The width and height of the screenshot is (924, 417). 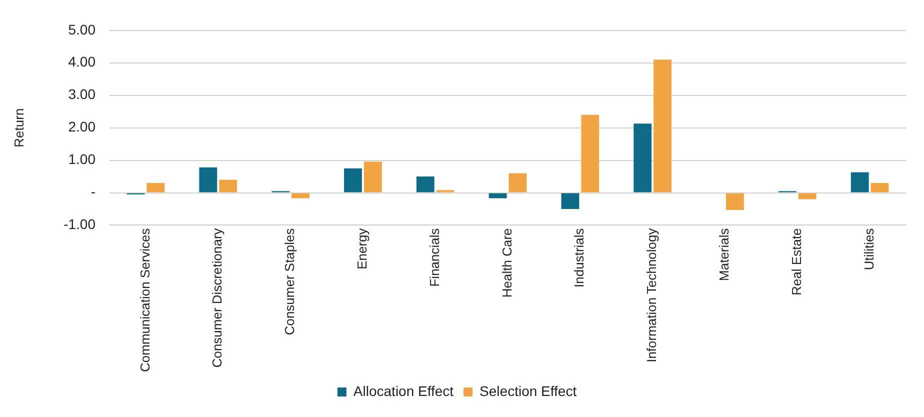 What do you see at coordinates (82, 126) in the screenshot?
I see `y-tick-label: 2.00` at bounding box center [82, 126].